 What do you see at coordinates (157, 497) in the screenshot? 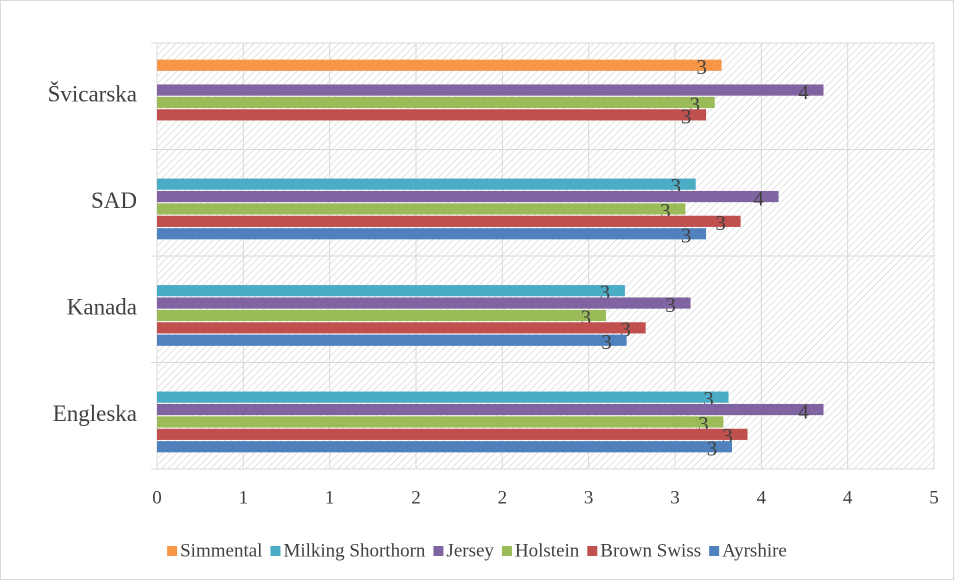
I see `x-tick-label: 0` at bounding box center [157, 497].